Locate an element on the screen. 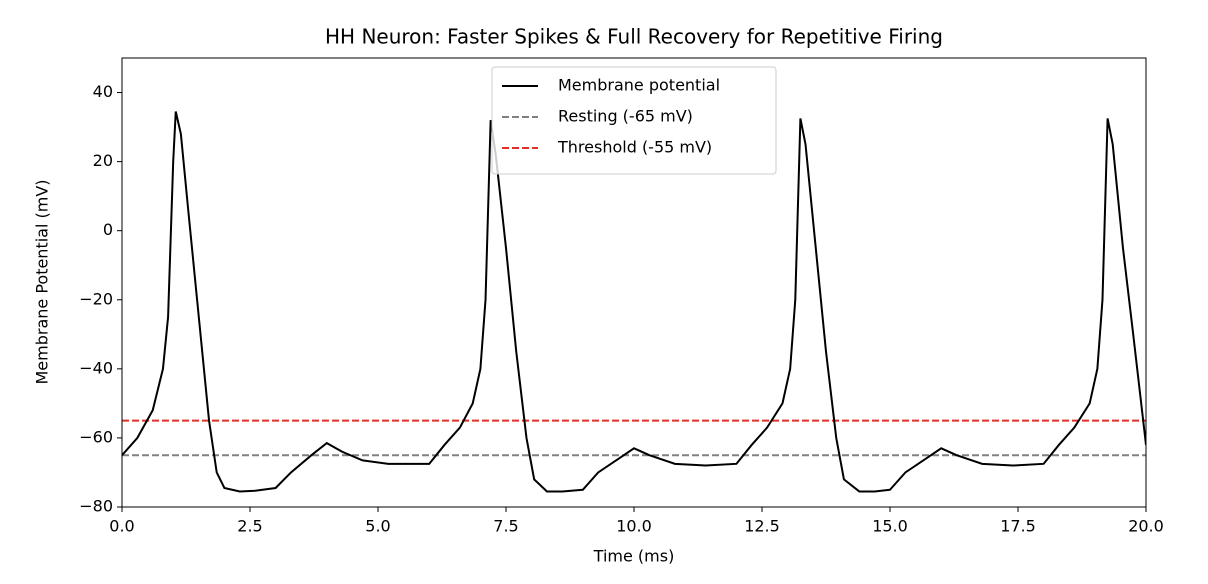  legend-label: Membrane potential is located at coordinates (639, 85).